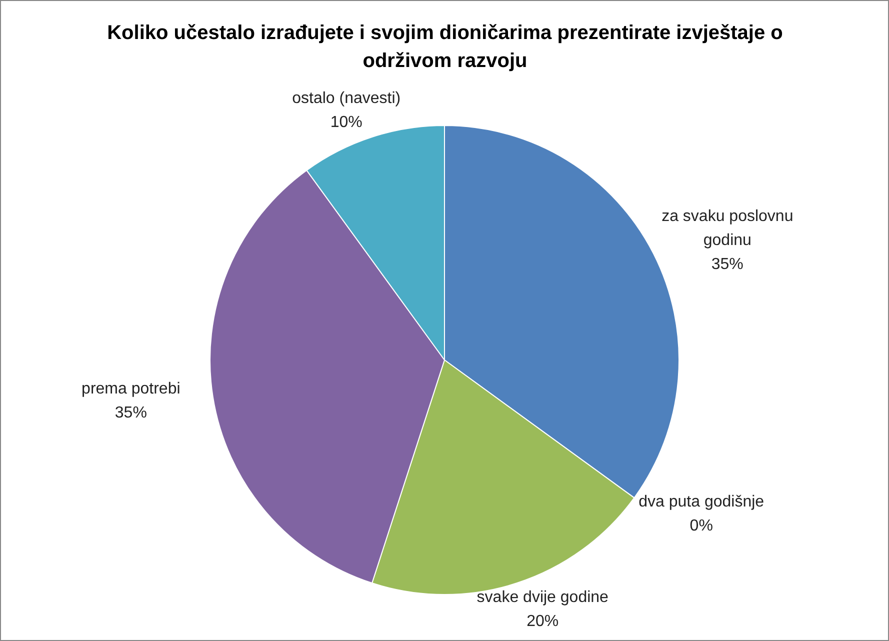 The height and width of the screenshot is (641, 889). What do you see at coordinates (542, 621) in the screenshot?
I see `data-label: 20%` at bounding box center [542, 621].